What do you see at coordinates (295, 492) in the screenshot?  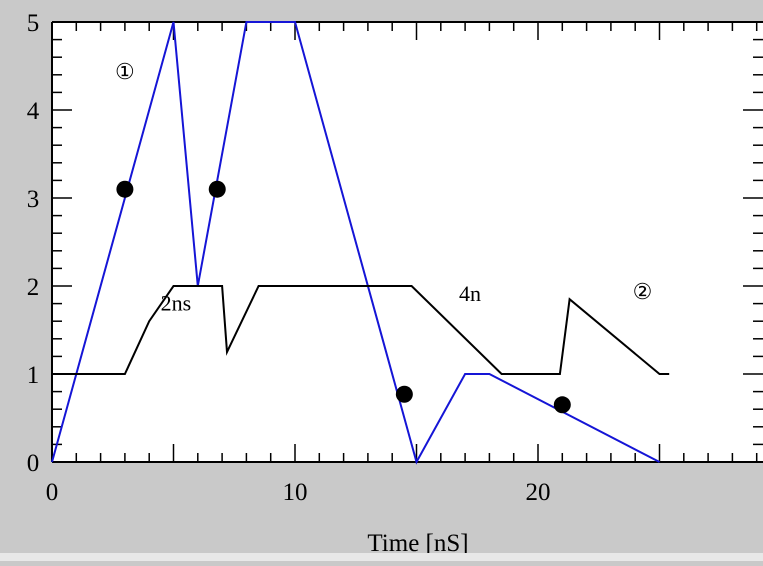 I see `x-tick-label: 10` at bounding box center [295, 492].